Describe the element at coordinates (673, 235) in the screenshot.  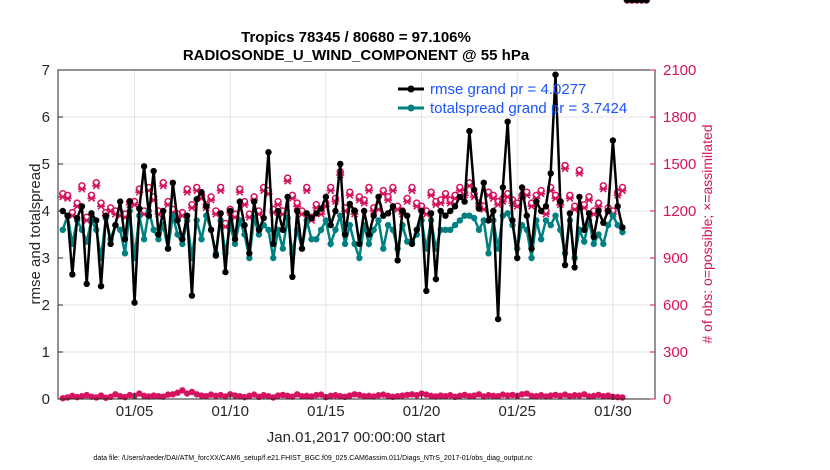
I see `y-axis-right: 0 300 600 900 1200 1500 1800 2100` at that location.